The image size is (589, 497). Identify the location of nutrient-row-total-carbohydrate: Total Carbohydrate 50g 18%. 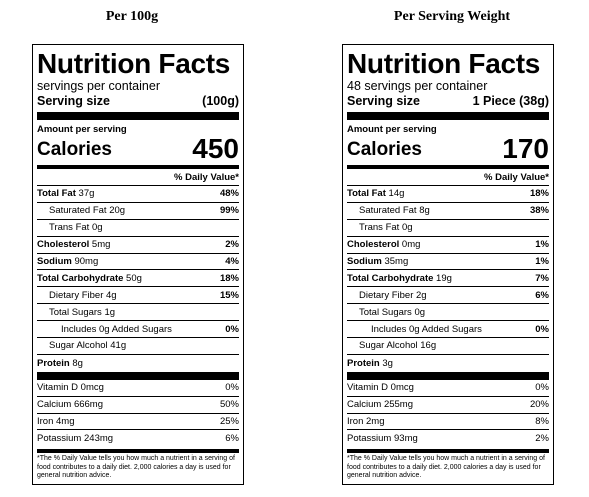
(138, 279).